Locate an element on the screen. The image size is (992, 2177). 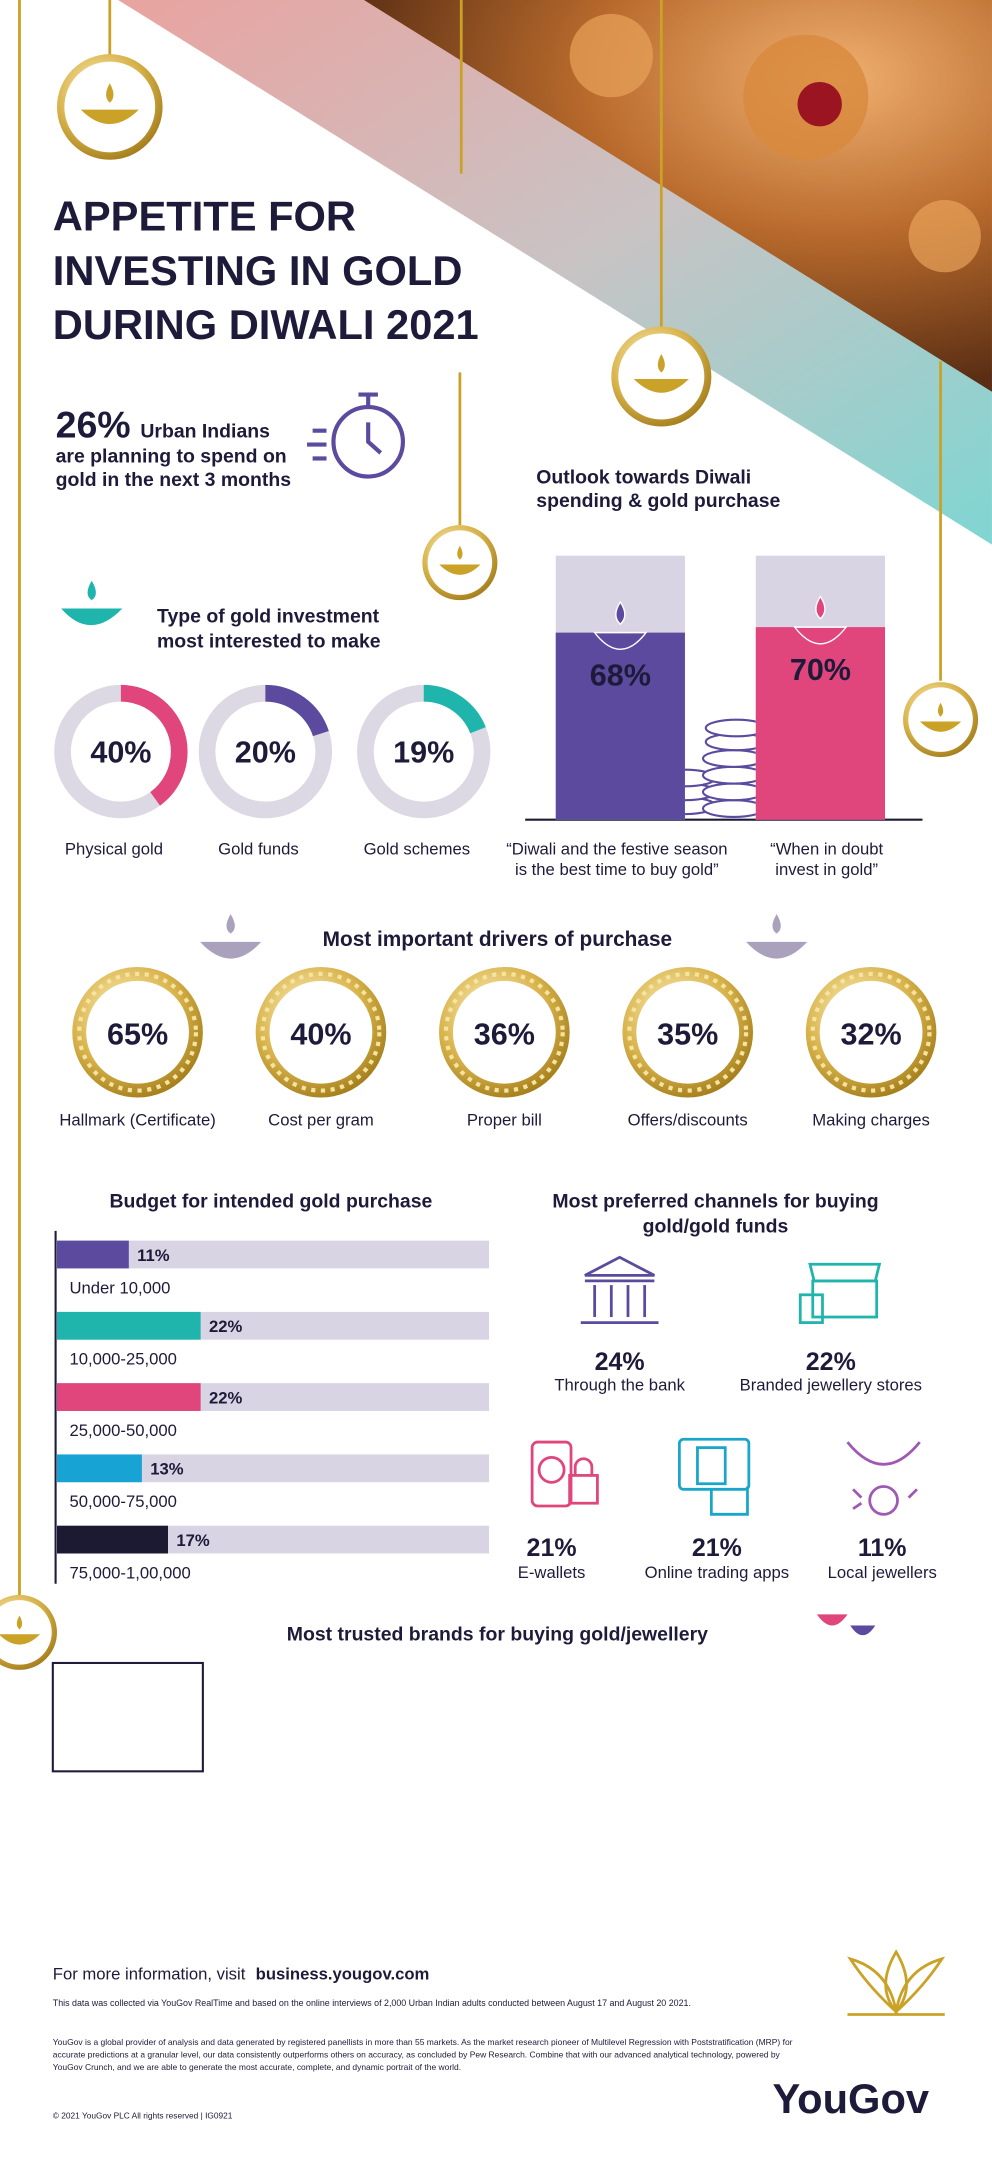
driver-name: Offers/discounts is located at coordinates (688, 1119).